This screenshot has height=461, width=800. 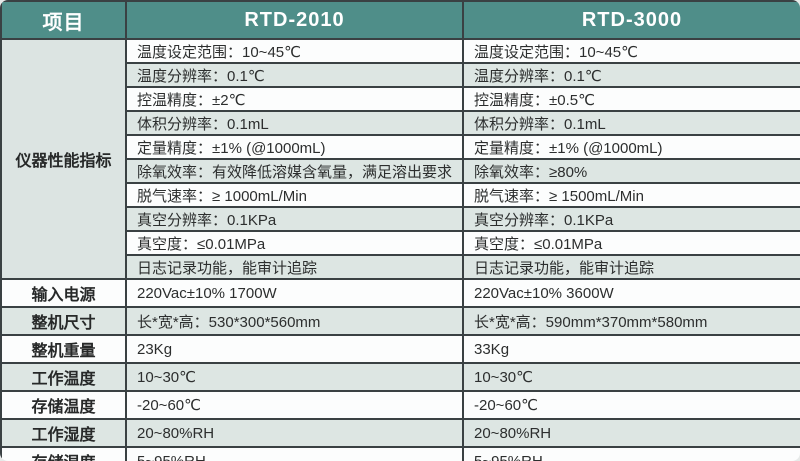 What do you see at coordinates (631, 453) in the screenshot?
I see `spec-value-rtd3000: 5~95%RH` at bounding box center [631, 453].